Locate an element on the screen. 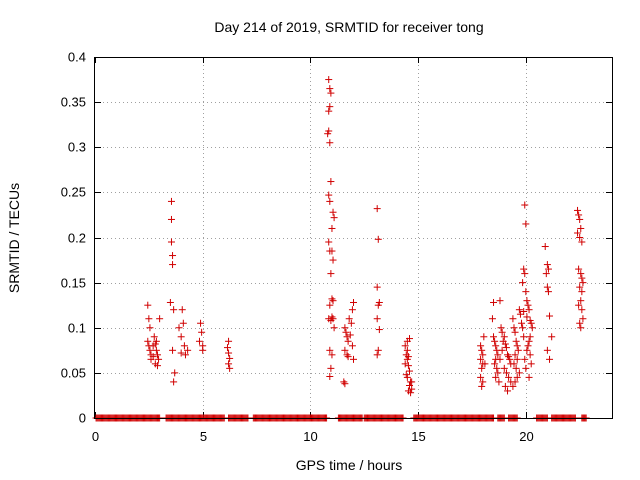  x-tick-label: 10 is located at coordinates (310, 436).